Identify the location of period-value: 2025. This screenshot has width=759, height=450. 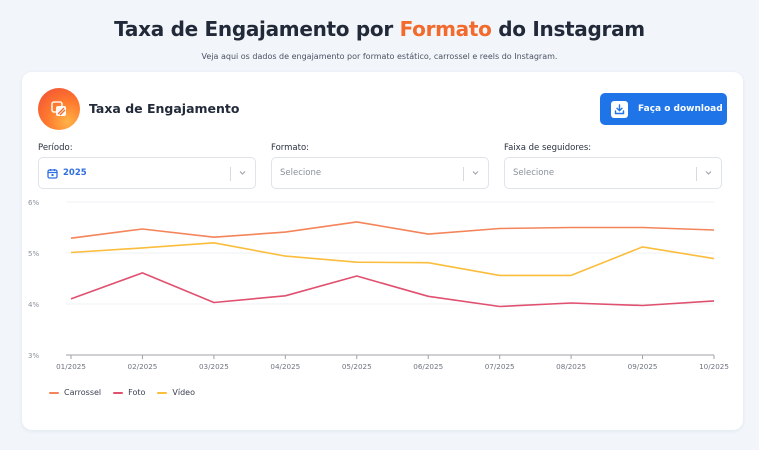
(75, 173).